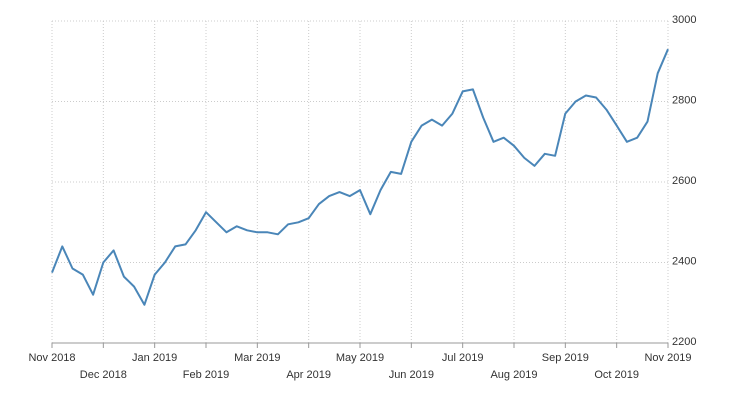 The image size is (730, 400). Describe the element at coordinates (103, 375) in the screenshot. I see `x-tick-label: Dec 2018` at that location.